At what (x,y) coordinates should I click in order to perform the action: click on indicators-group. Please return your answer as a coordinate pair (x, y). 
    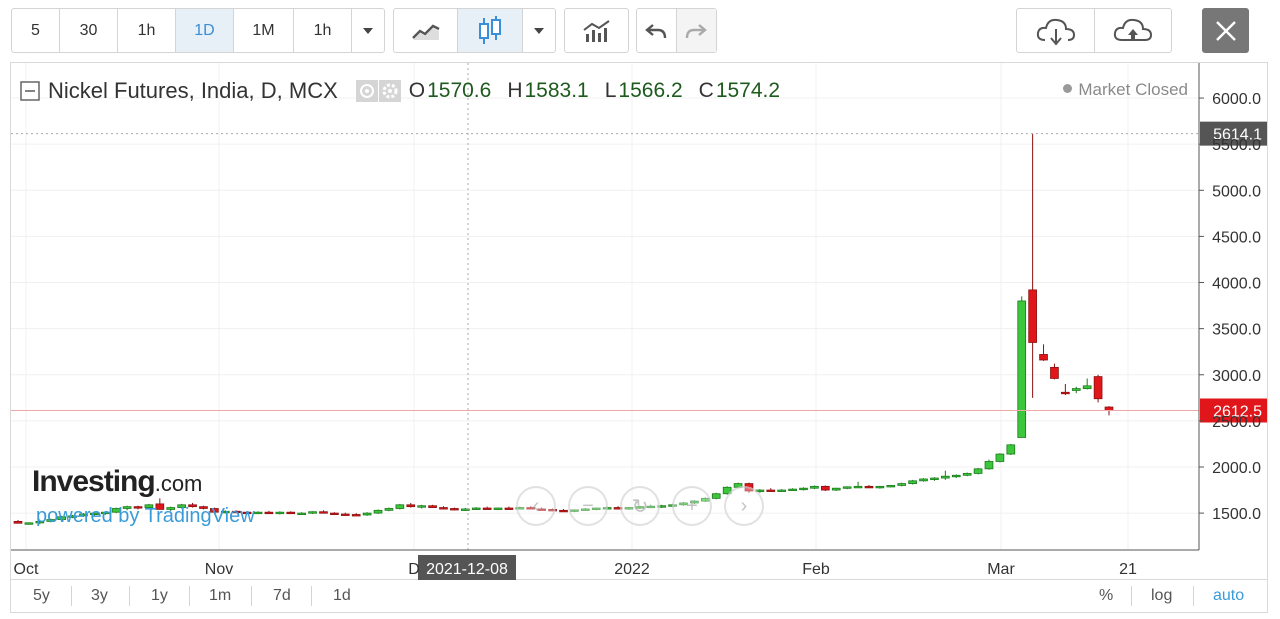
    Looking at the image, I should click on (596, 30).